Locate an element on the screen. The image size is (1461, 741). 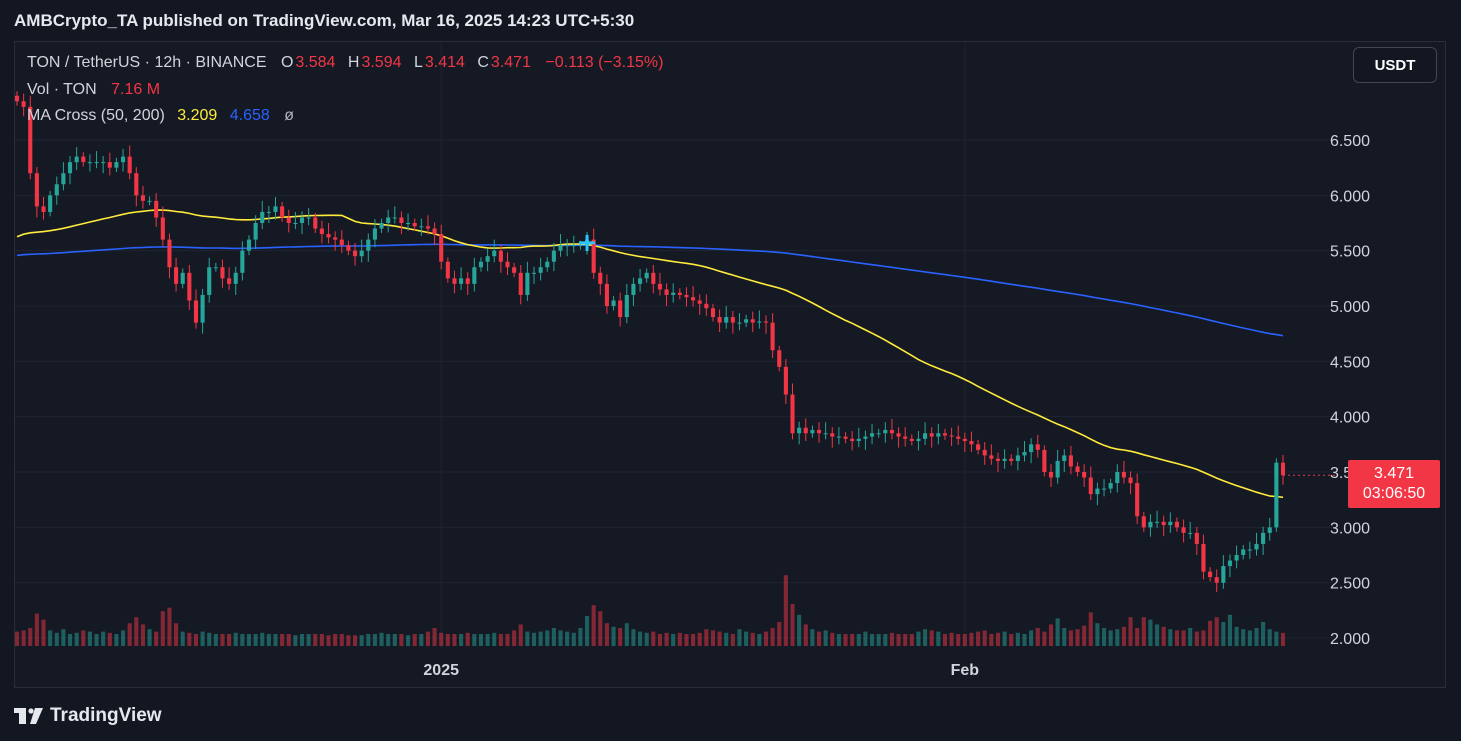
ma200-line is located at coordinates (650, 290).